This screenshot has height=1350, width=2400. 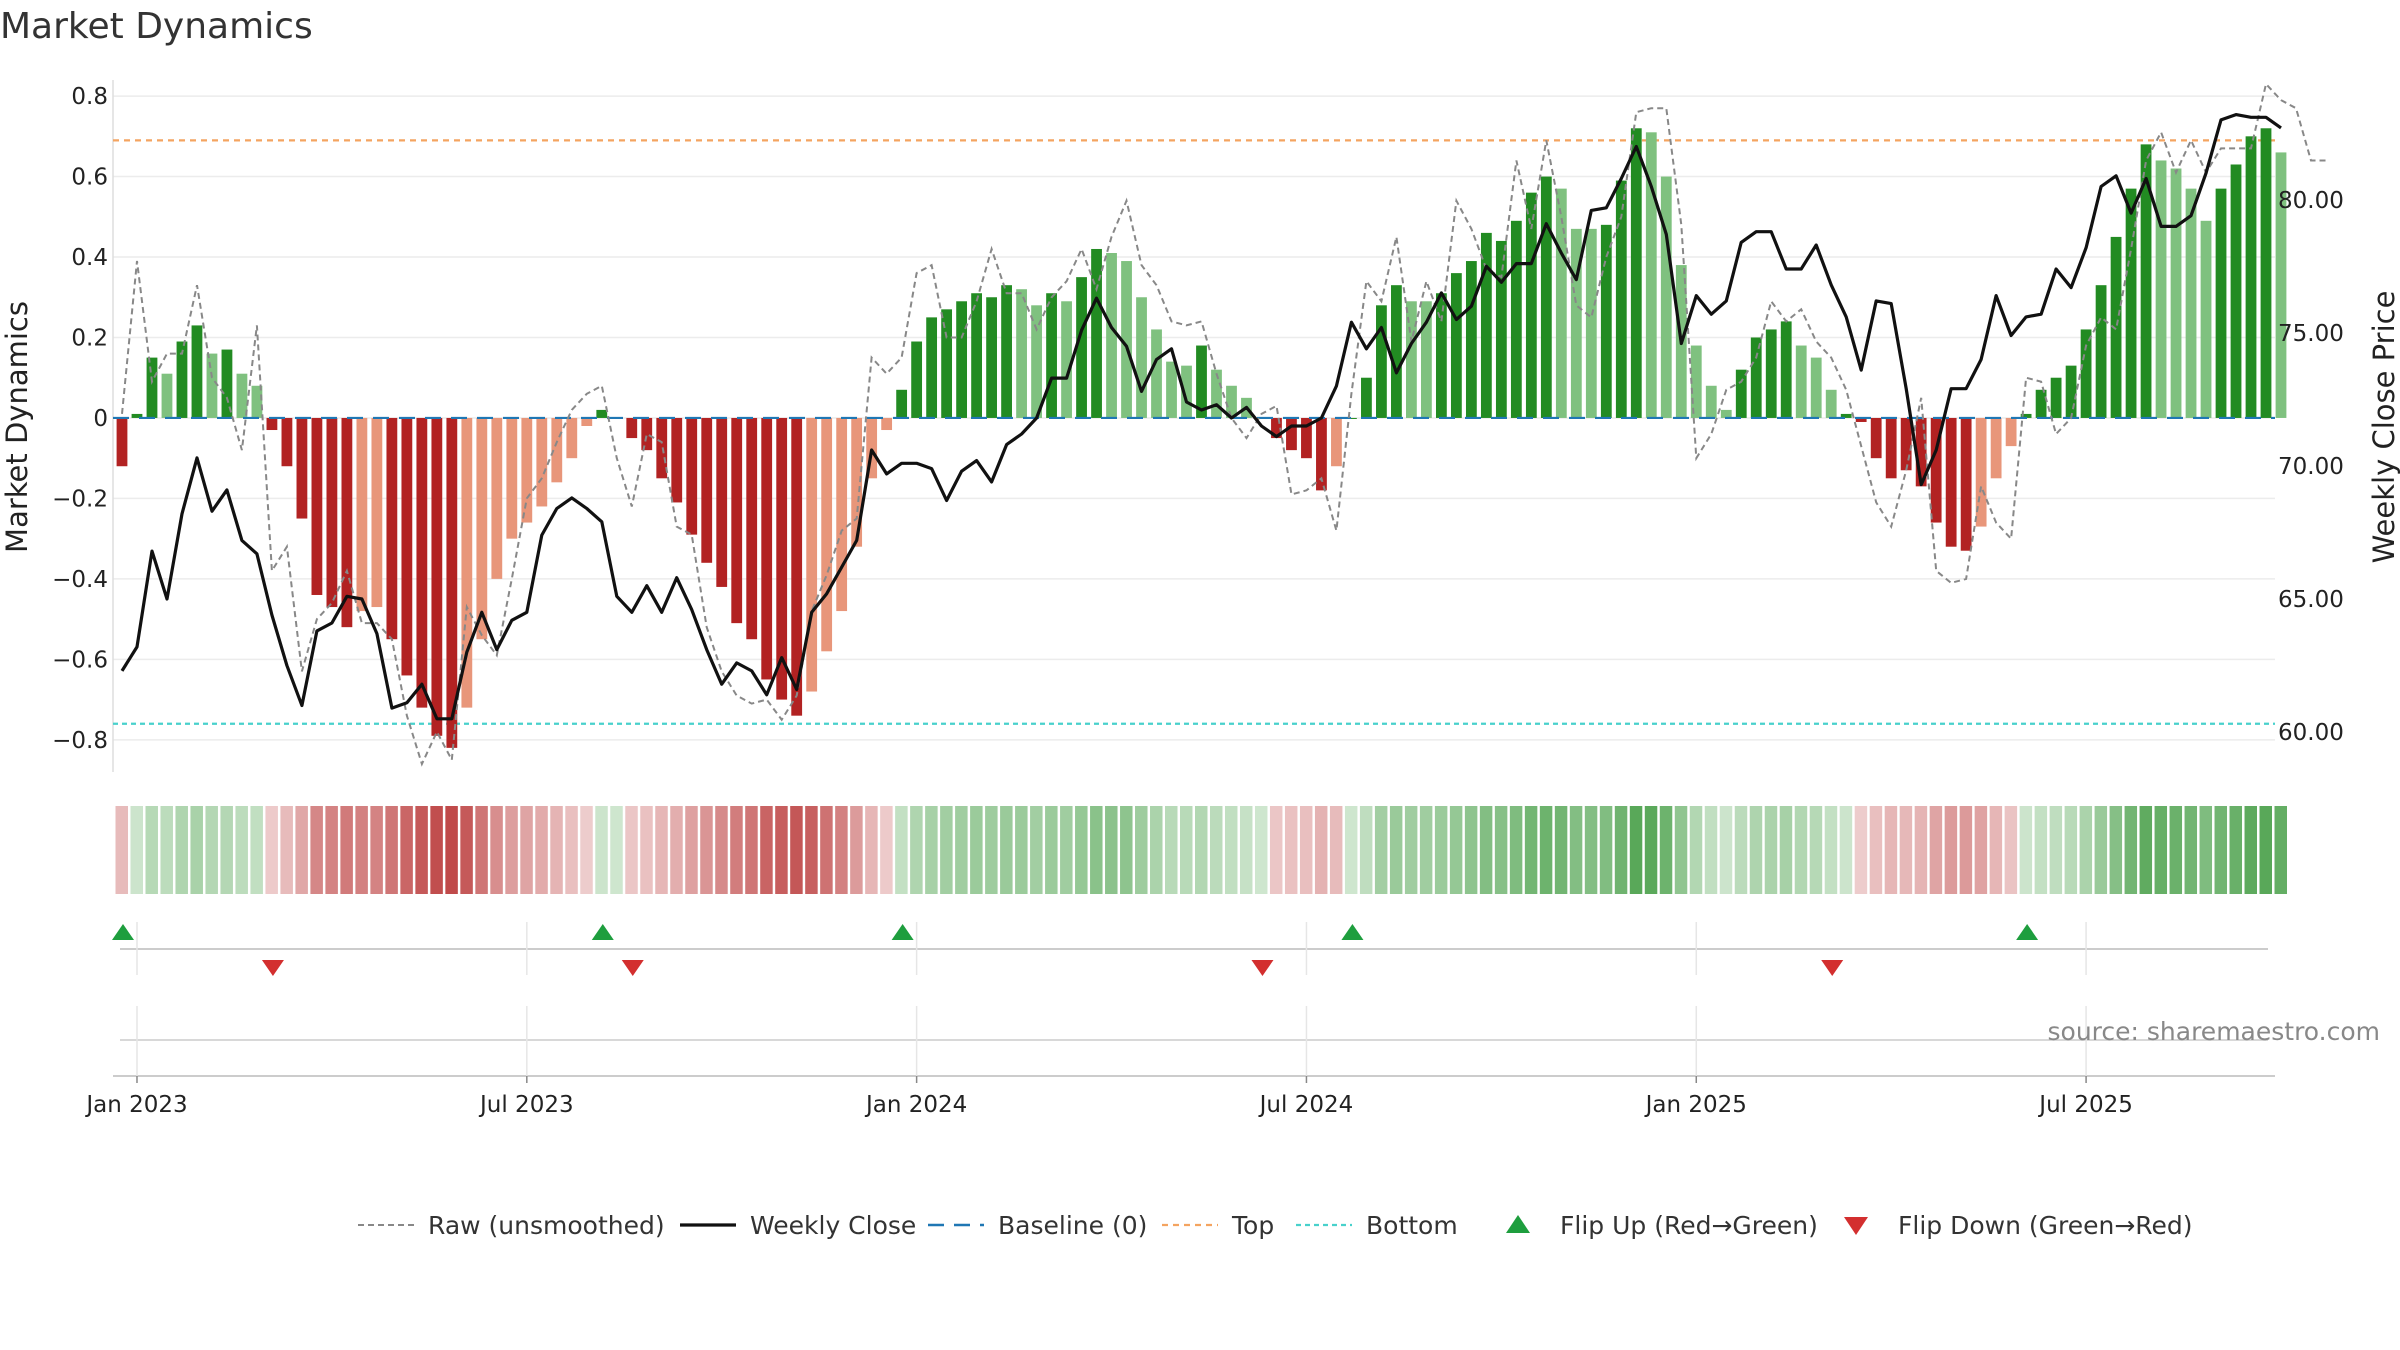 I want to click on y-left-tick-label: 0.6, so click(x=89, y=178).